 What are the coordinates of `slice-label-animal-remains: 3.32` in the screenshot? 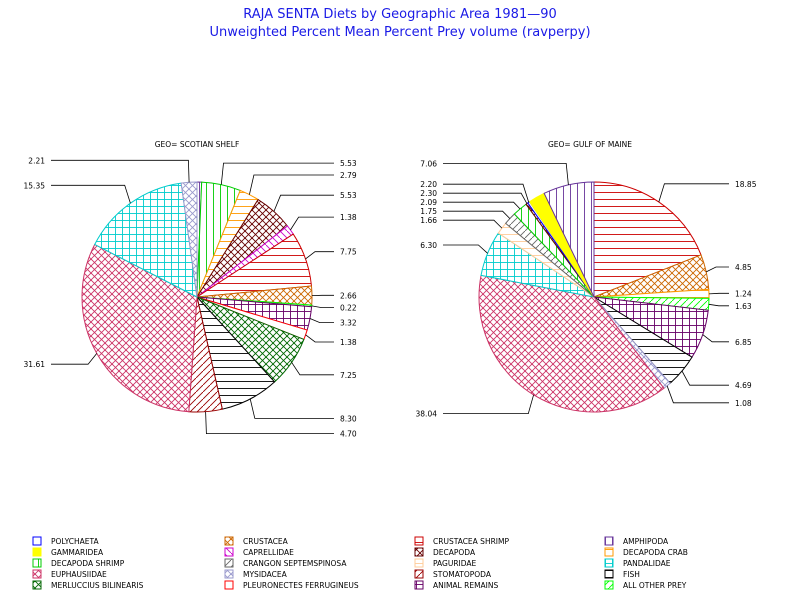 It's located at (348, 323).